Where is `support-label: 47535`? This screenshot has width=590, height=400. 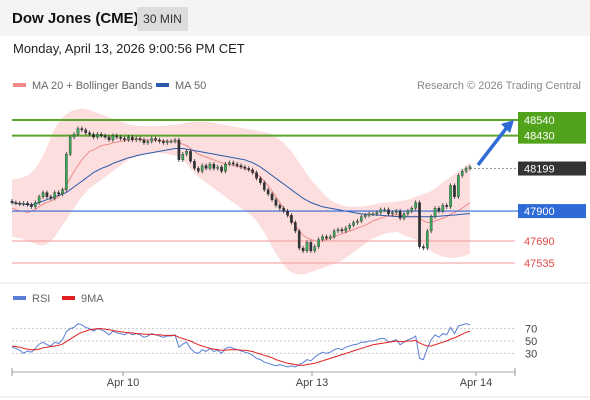 support-label: 47535 is located at coordinates (539, 264).